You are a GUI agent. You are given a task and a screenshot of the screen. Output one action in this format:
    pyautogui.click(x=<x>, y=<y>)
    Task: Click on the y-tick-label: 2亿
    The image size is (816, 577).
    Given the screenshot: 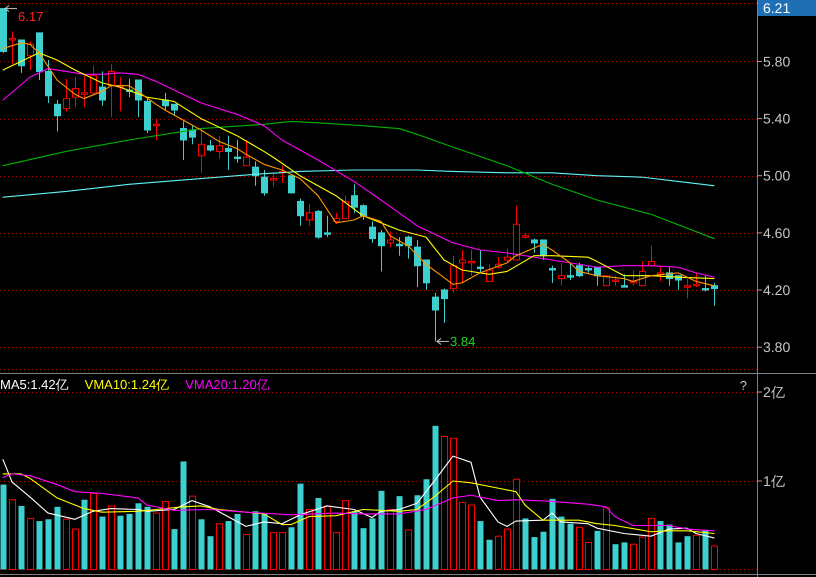 What is the action you would take?
    pyautogui.click(x=774, y=392)
    